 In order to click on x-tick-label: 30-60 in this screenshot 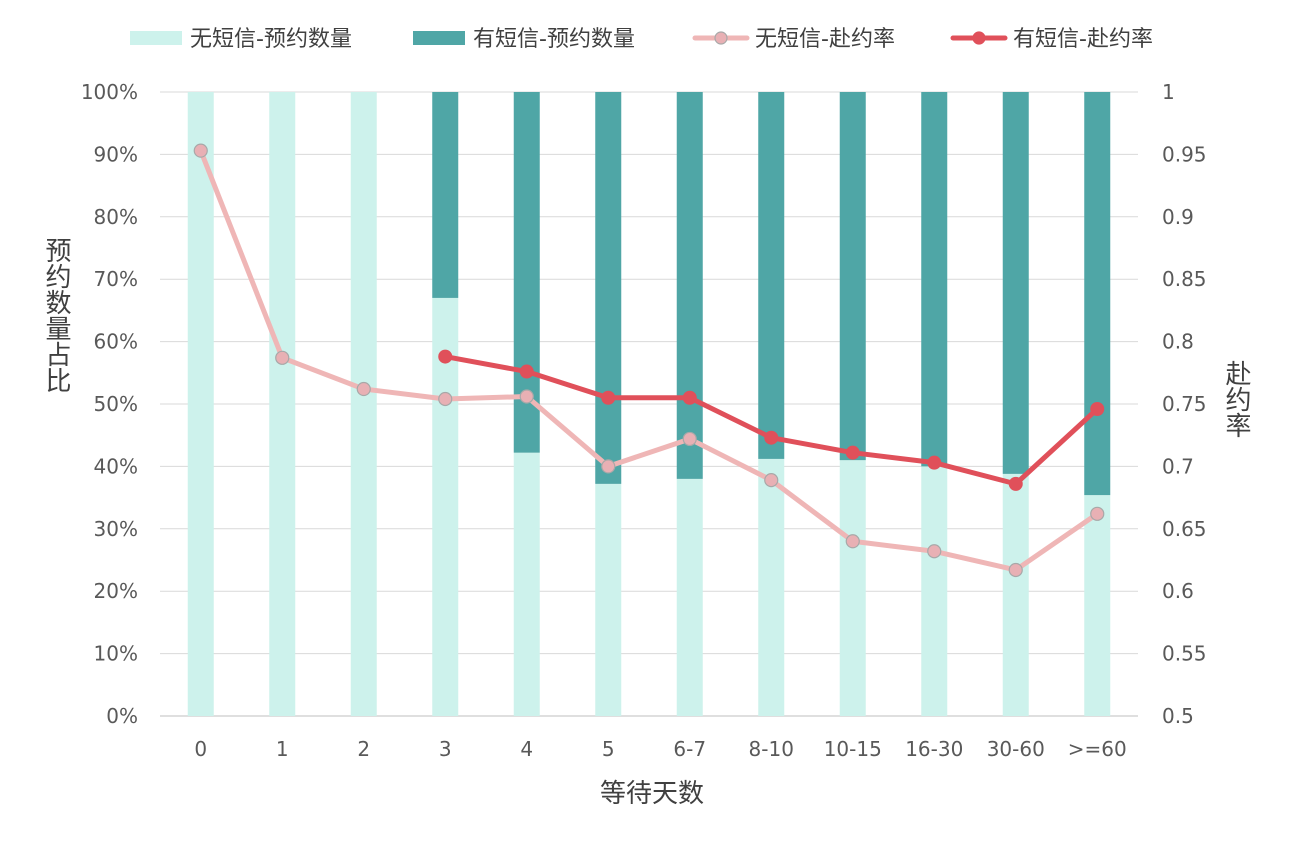, I will do `click(1016, 749)`.